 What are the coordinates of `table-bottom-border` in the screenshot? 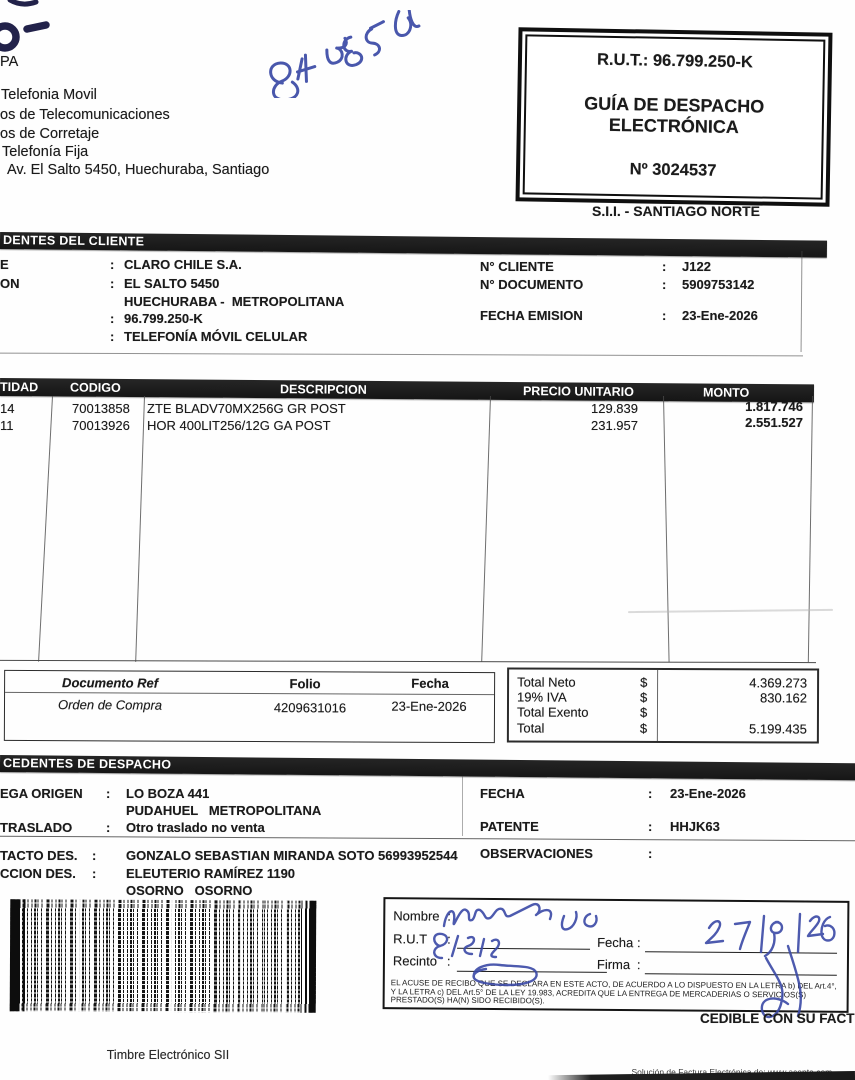 It's located at (408, 661).